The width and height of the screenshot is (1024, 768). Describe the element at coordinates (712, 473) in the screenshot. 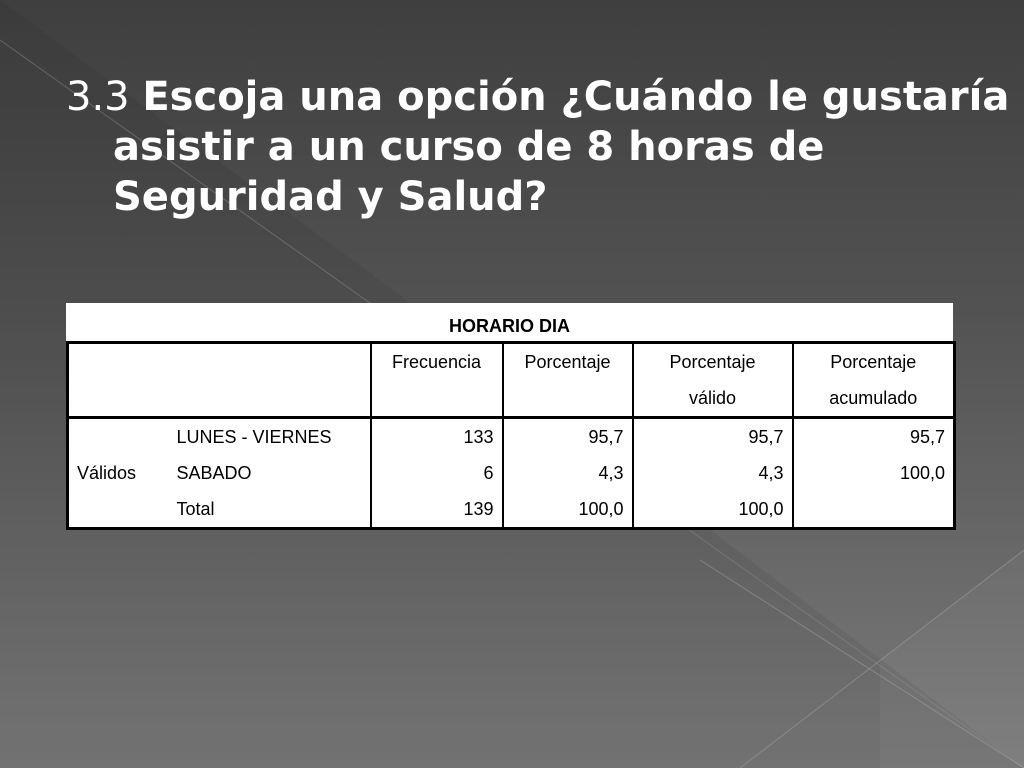

I see `cell-valido: 4,3` at that location.